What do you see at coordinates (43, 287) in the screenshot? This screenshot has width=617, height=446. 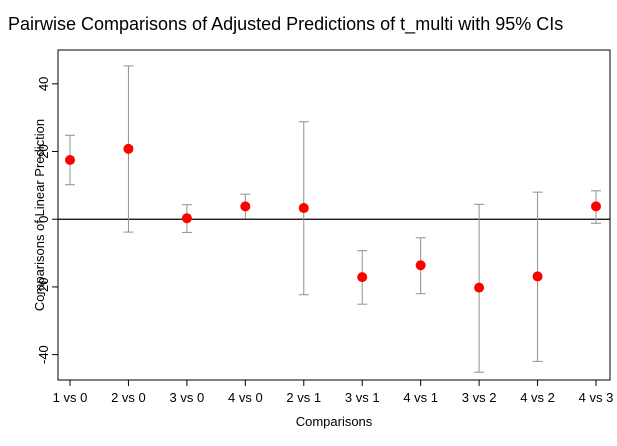 I see `y-tick-label: -20` at bounding box center [43, 287].